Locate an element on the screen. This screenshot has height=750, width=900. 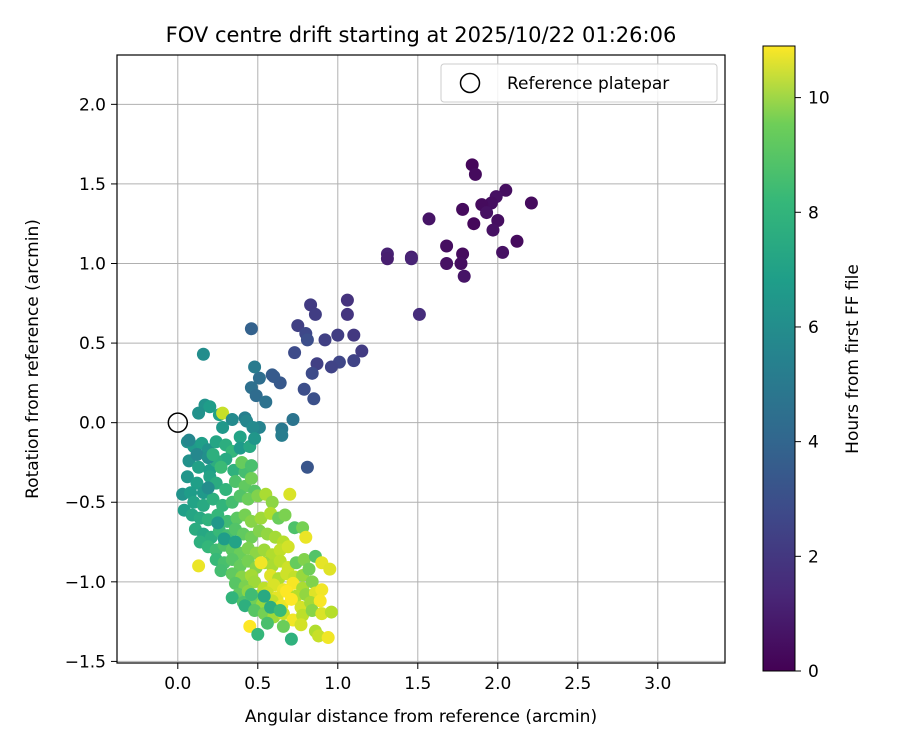
colorbar: 0 2 4 6 8 10 Hours from first FF file is located at coordinates (812, 363).